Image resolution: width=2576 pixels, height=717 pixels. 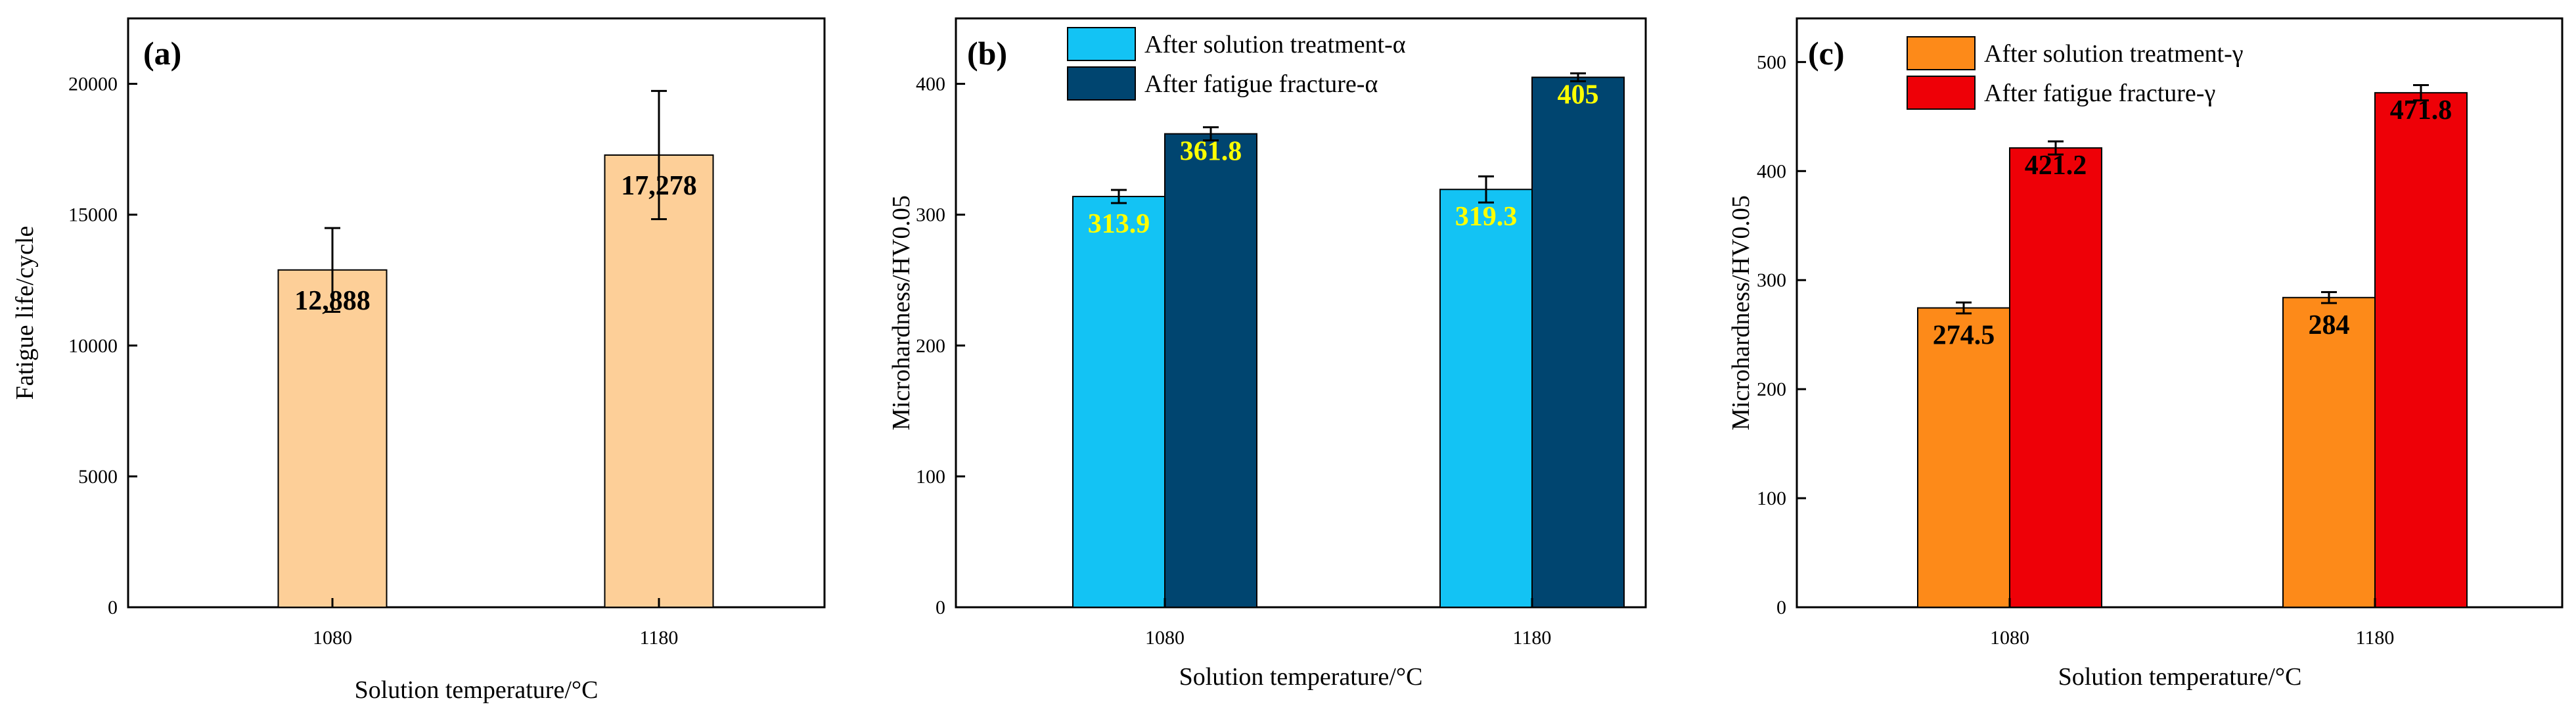 I want to click on data-label: 17,278, so click(x=659, y=186).